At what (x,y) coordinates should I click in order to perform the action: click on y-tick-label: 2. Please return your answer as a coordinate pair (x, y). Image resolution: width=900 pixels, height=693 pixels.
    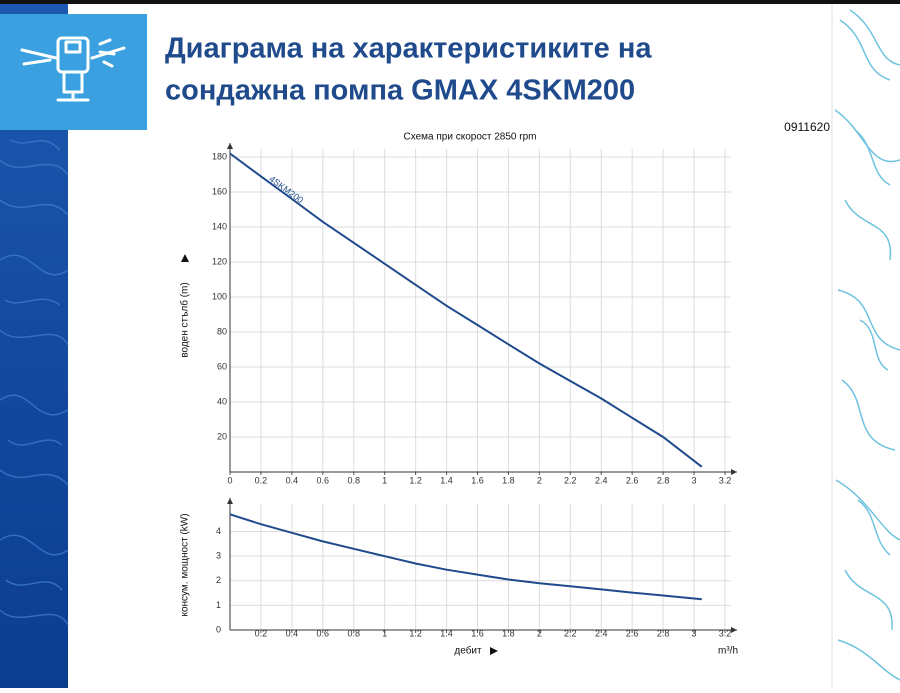
    Looking at the image, I should click on (218, 580).